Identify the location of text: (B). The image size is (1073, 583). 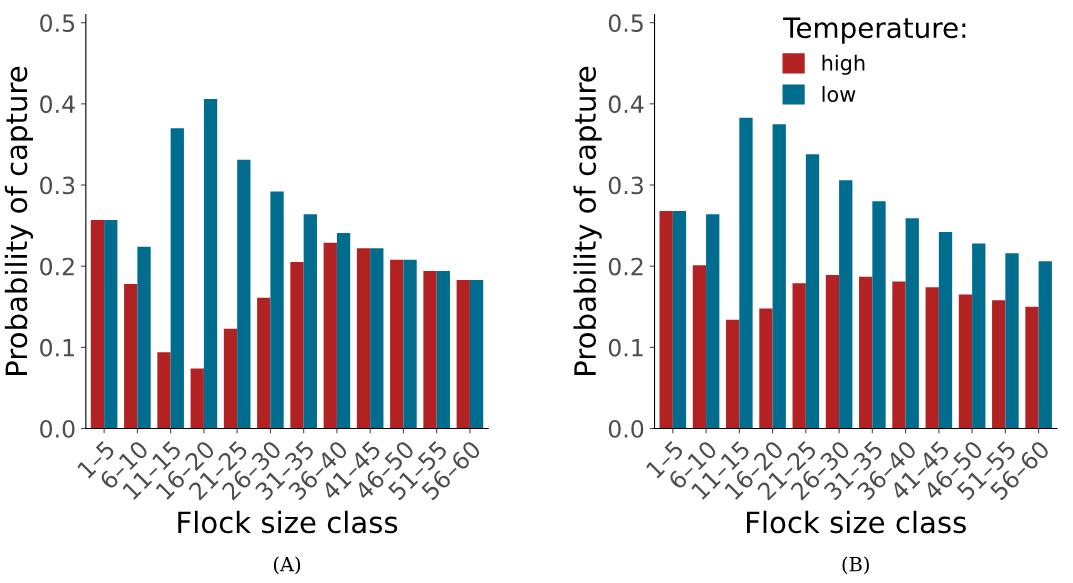
(855, 565).